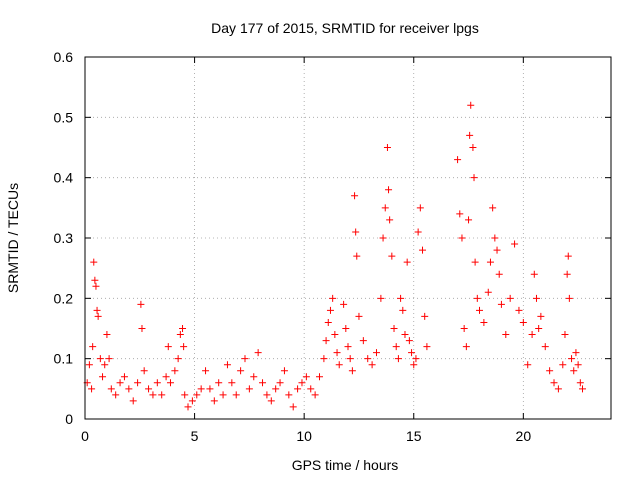 This screenshot has width=640, height=480. I want to click on y-tick-label: 0.6, so click(64, 57).